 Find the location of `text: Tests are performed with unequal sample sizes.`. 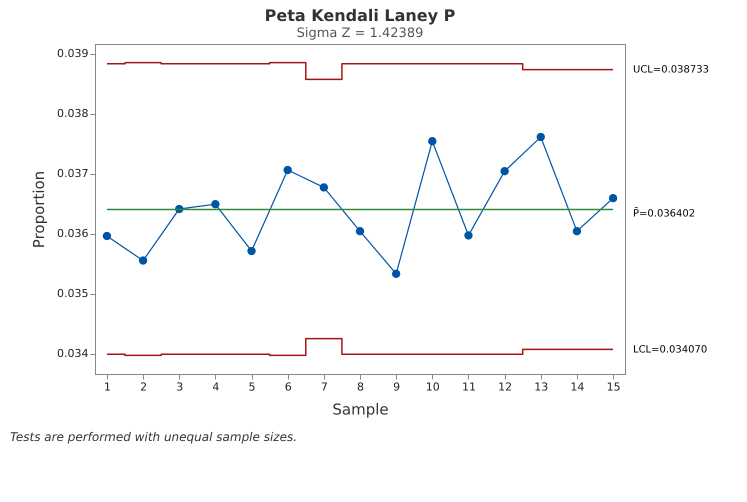

text: Tests are performed with unequal sample sizes. is located at coordinates (154, 437).